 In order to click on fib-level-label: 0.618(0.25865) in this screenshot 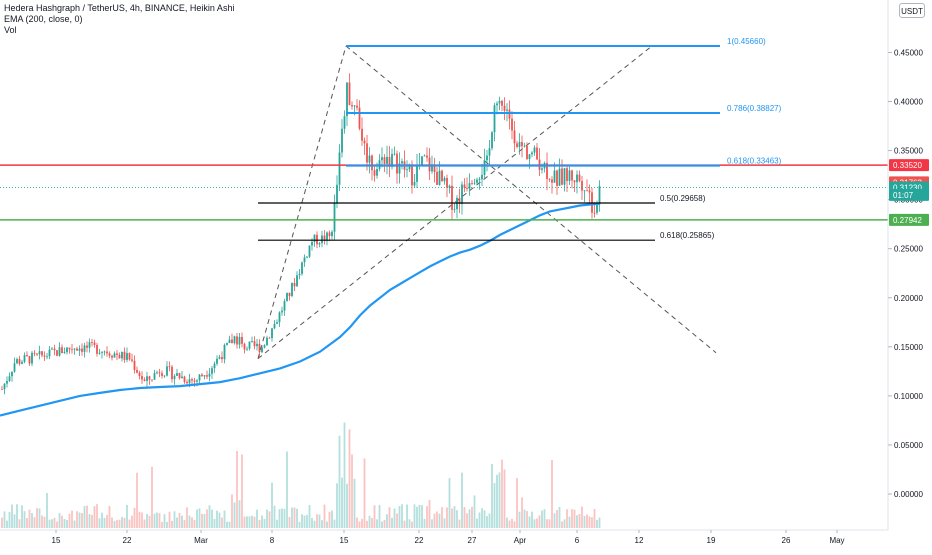, I will do `click(687, 235)`.